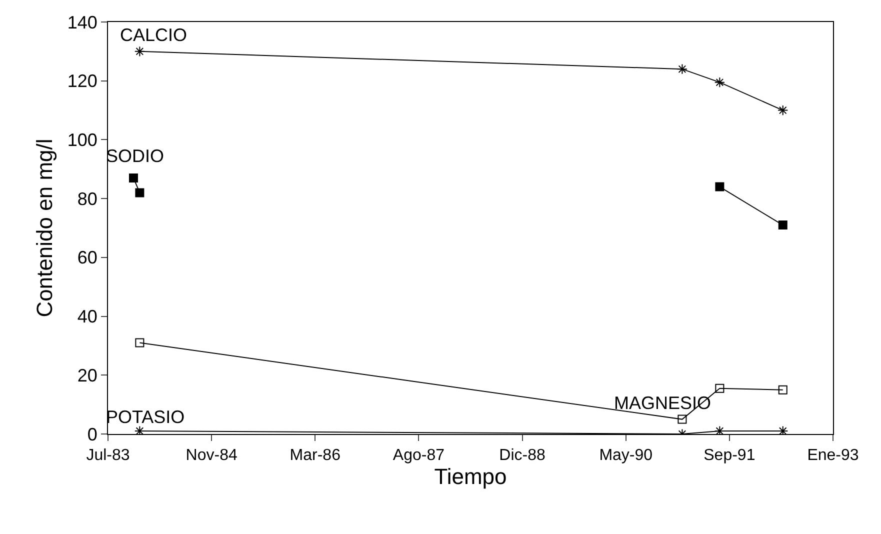 The image size is (881, 534). I want to click on y-tick-label: 80, so click(87, 198).